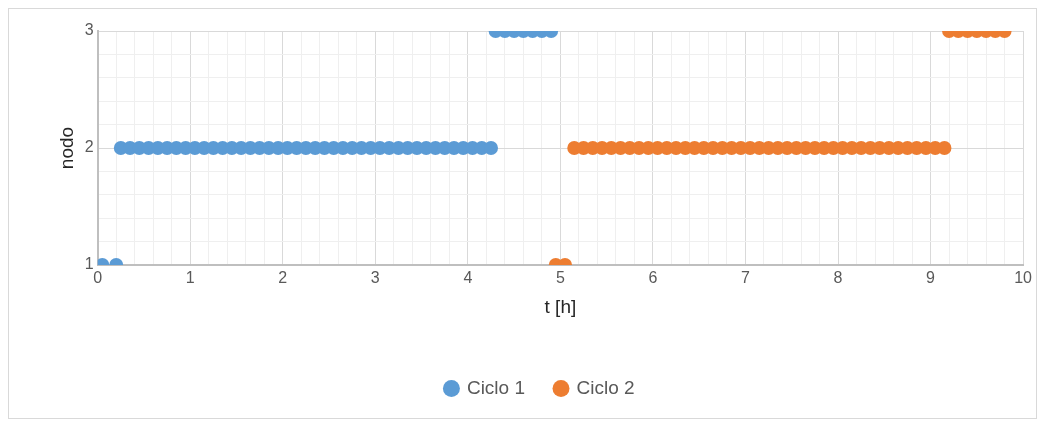  I want to click on x-tick-label: 1, so click(190, 278).